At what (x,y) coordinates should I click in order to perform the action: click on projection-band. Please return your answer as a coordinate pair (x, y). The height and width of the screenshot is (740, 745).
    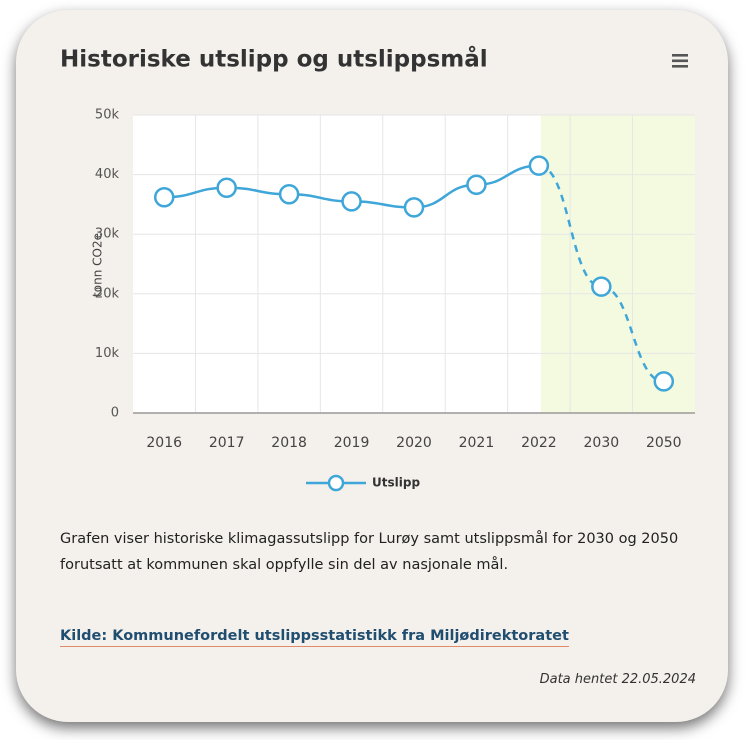
    Looking at the image, I should click on (617, 264).